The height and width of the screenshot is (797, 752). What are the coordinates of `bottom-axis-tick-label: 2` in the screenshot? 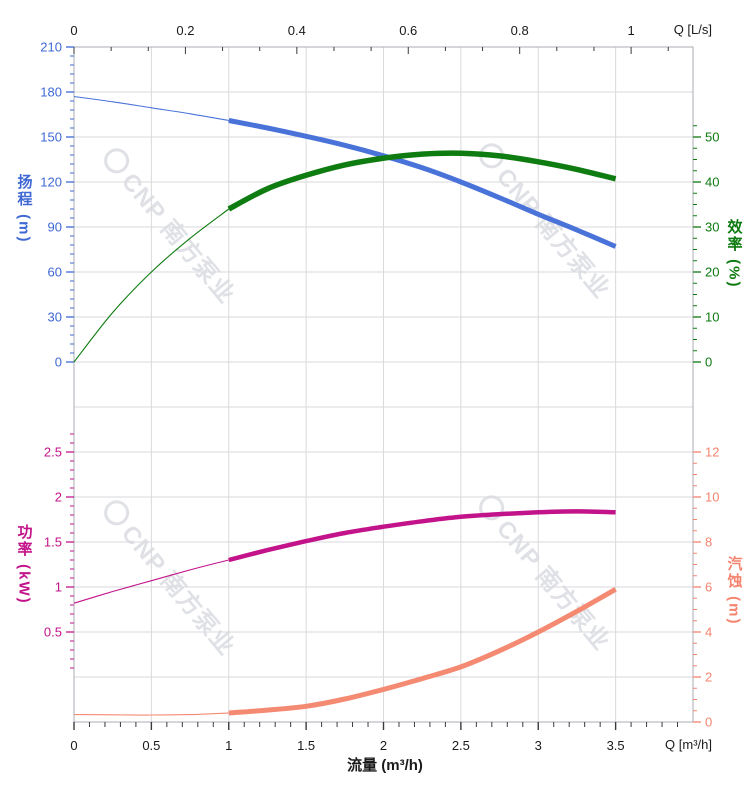 It's located at (383, 745).